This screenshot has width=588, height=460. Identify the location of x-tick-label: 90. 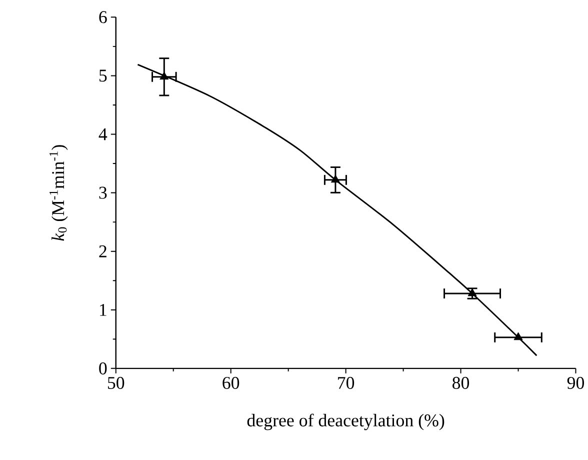
(575, 382).